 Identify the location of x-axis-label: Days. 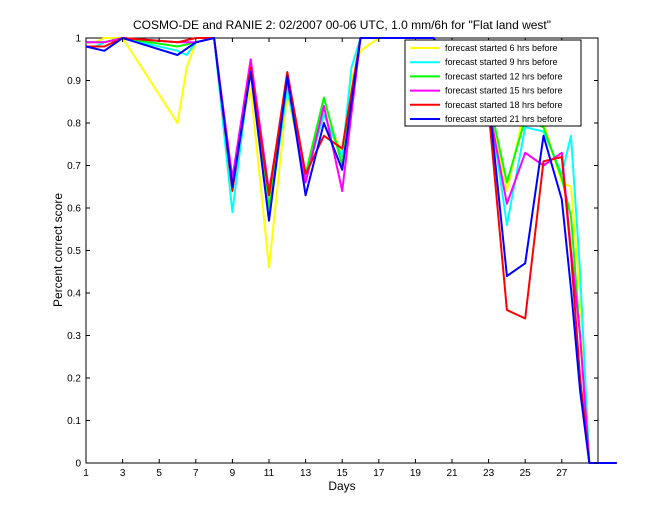
(341, 486).